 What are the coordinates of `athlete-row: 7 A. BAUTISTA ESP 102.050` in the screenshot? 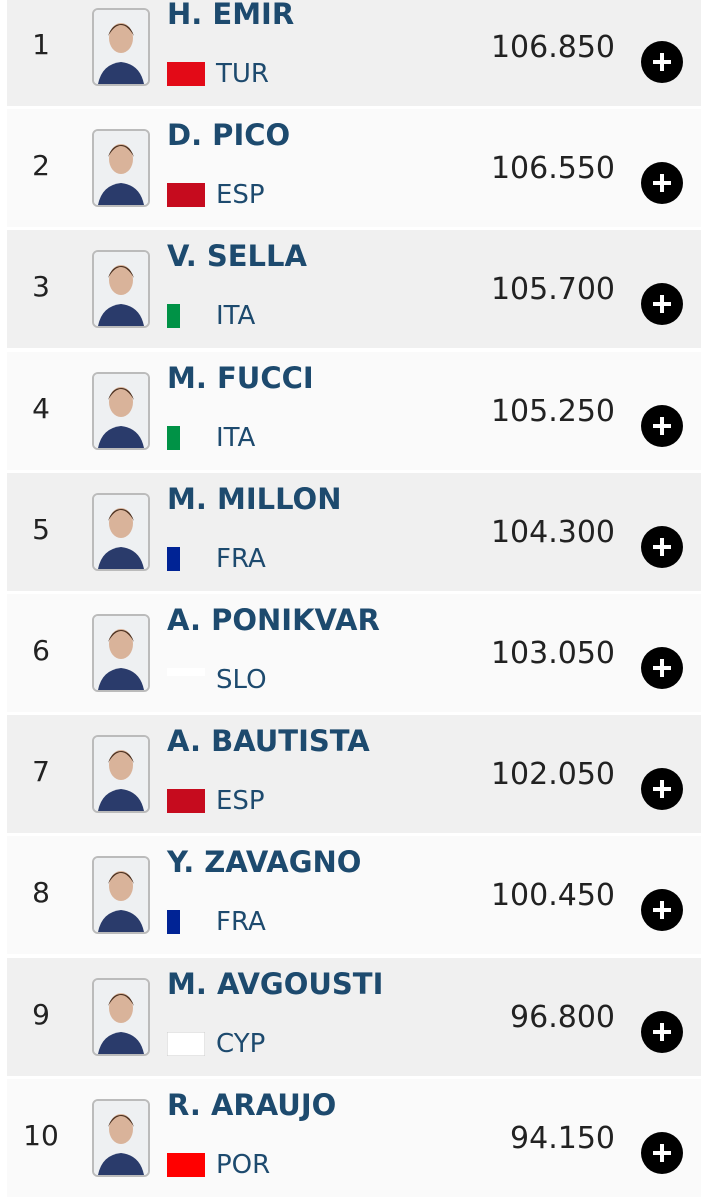 It's located at (354, 774).